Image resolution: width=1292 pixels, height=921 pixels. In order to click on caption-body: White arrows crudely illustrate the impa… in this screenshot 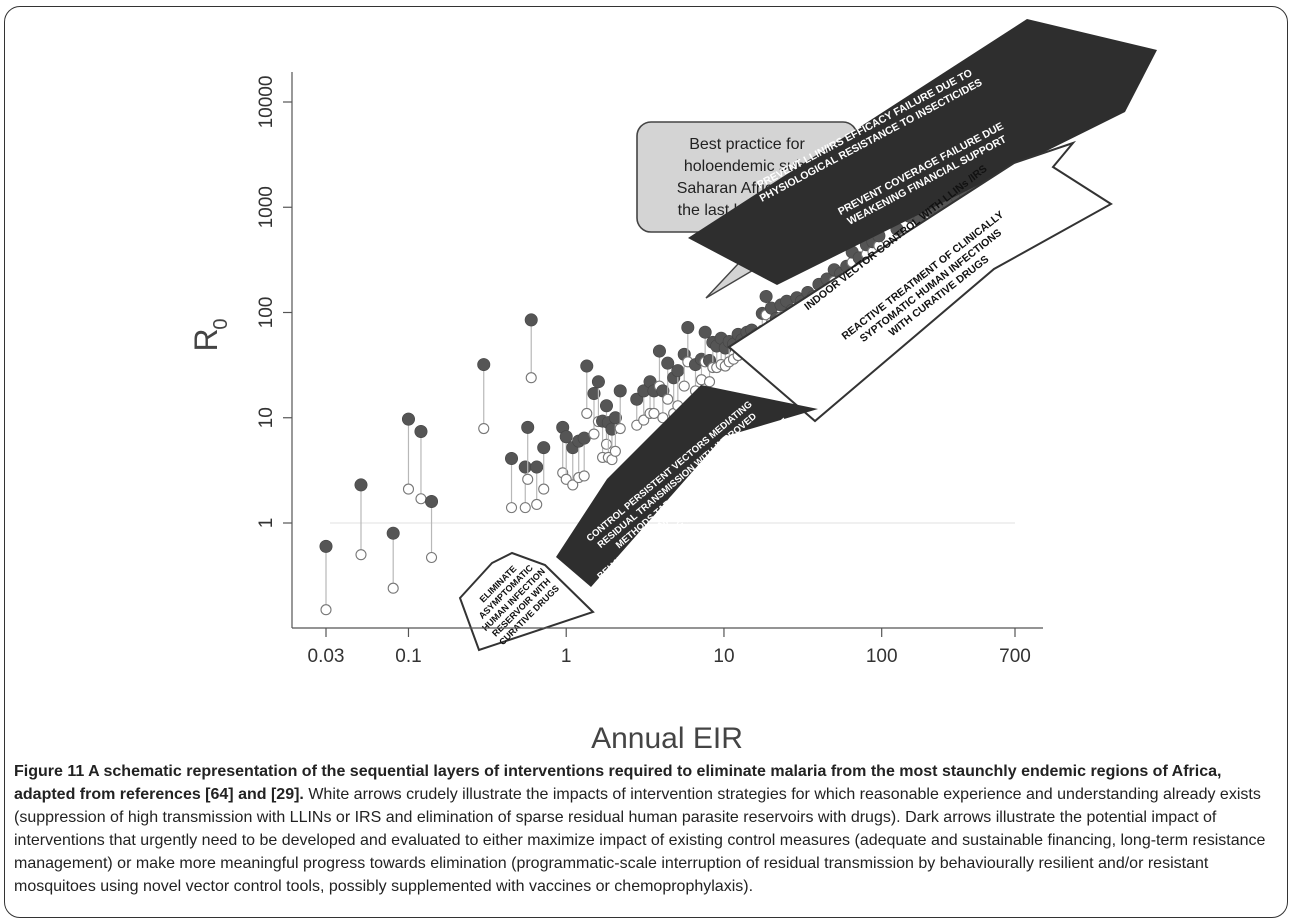, I will do `click(640, 840)`.